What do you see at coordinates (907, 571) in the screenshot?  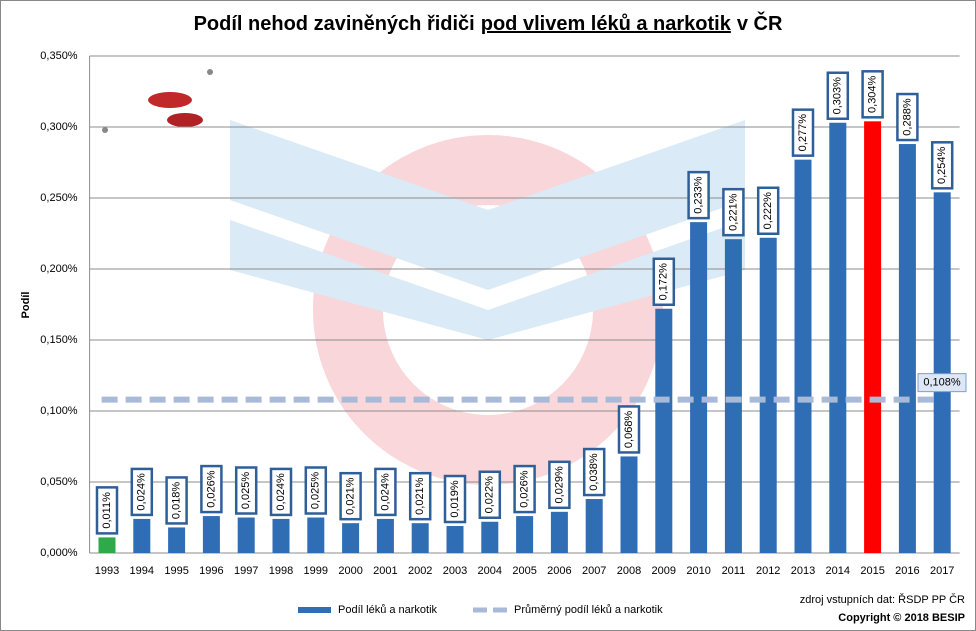 I see `x-tick-label: 2016` at bounding box center [907, 571].